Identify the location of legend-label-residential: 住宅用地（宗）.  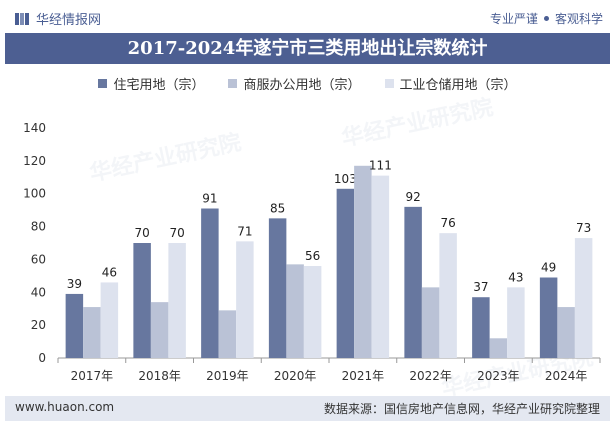
(159, 85).